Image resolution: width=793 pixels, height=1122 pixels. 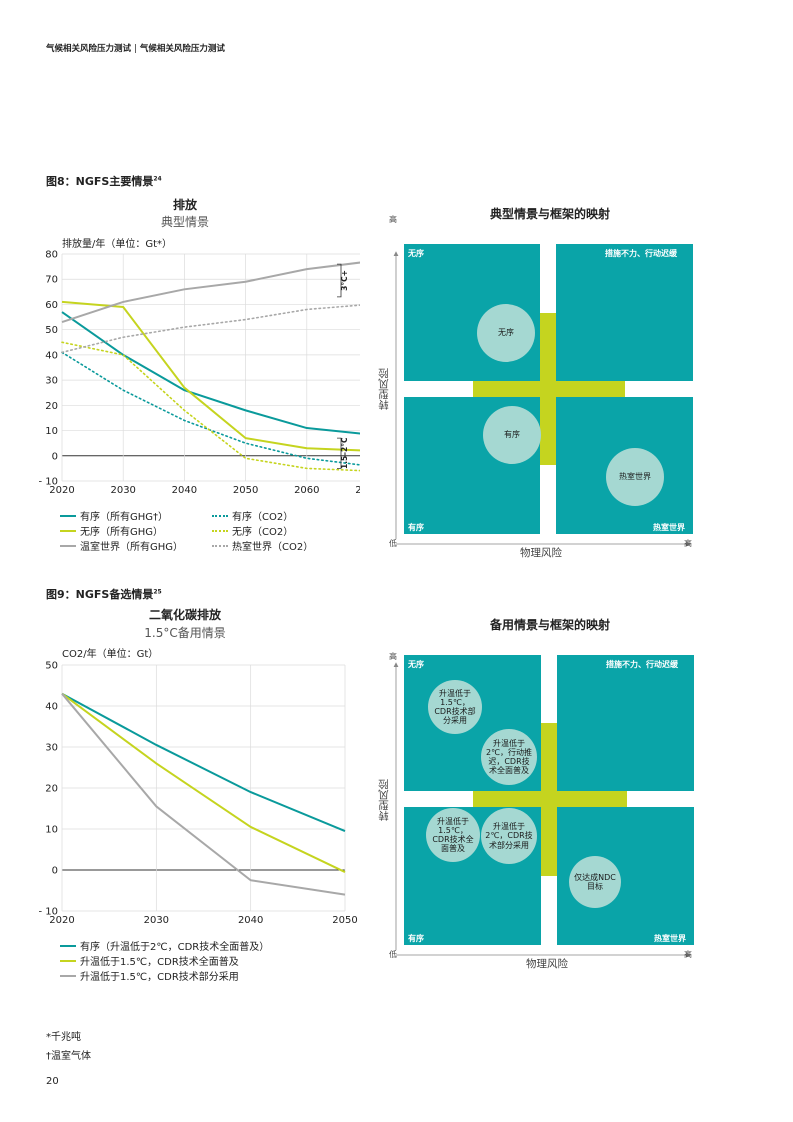 I want to click on running-header: 气候相关风险压力测试 | 气候相关风险压力测试, so click(x=135, y=48).